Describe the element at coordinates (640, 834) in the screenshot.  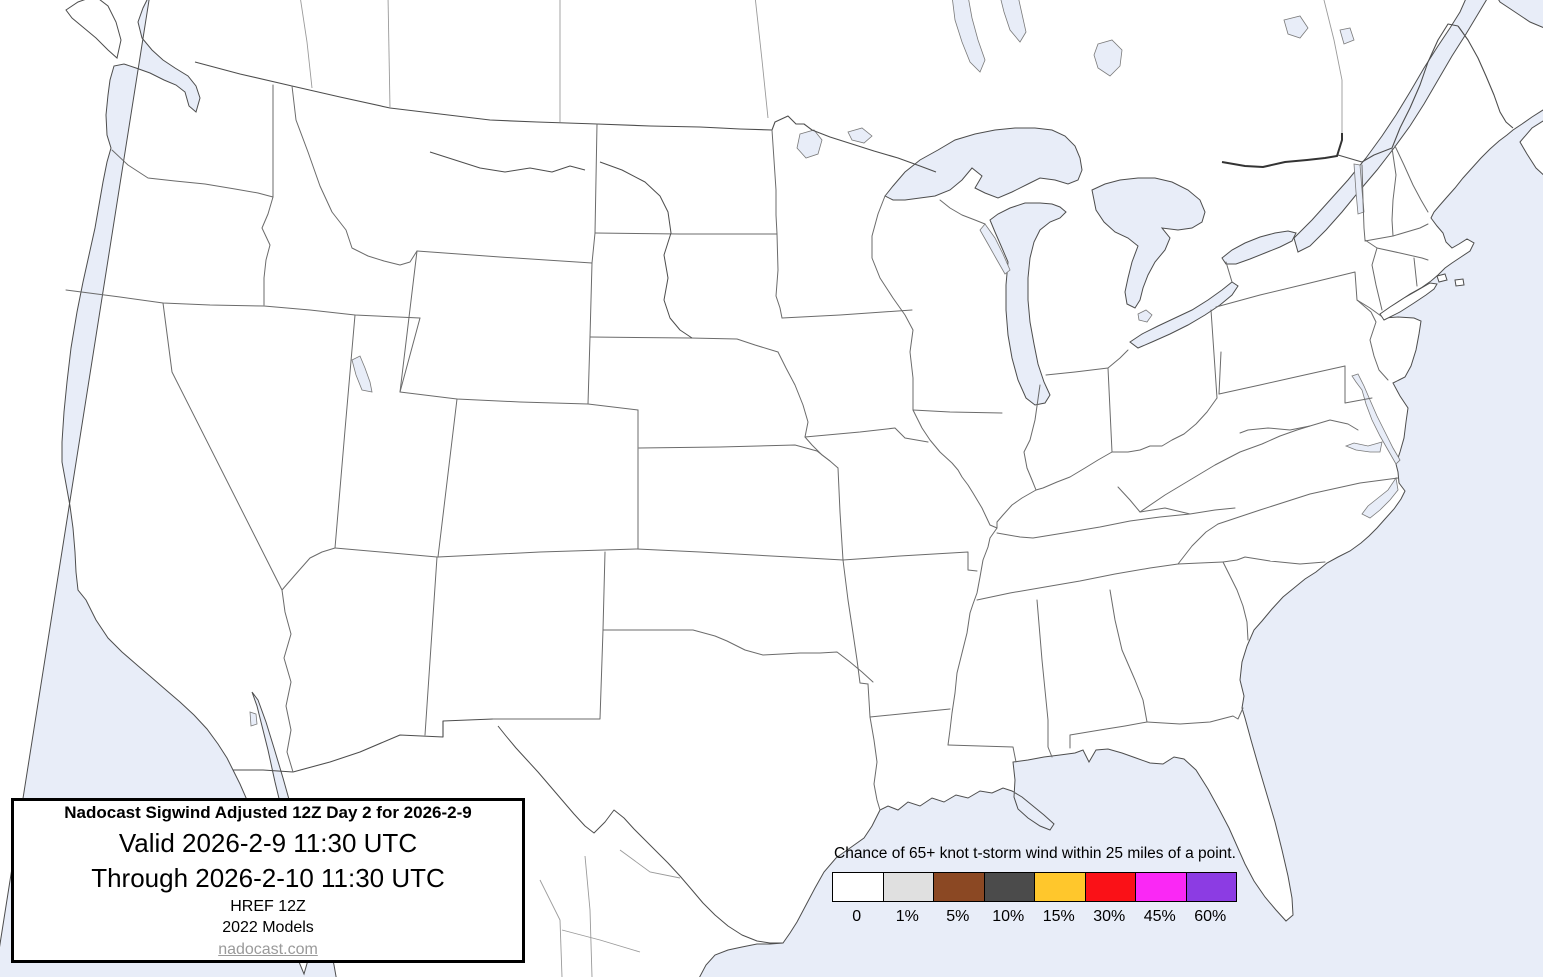
I see `rio-grande-border` at that location.